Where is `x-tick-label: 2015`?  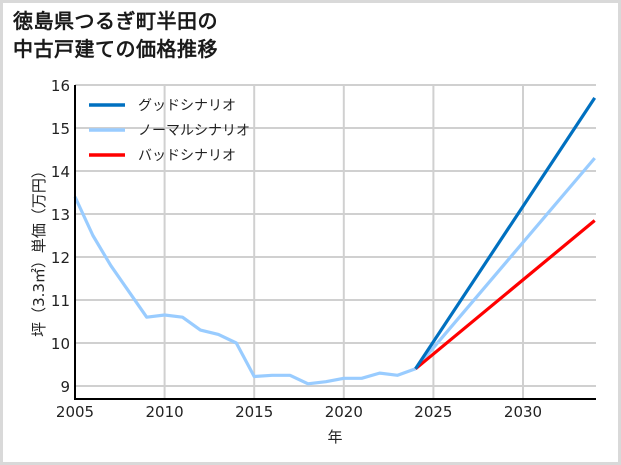 x-tick-label: 2015 is located at coordinates (254, 412).